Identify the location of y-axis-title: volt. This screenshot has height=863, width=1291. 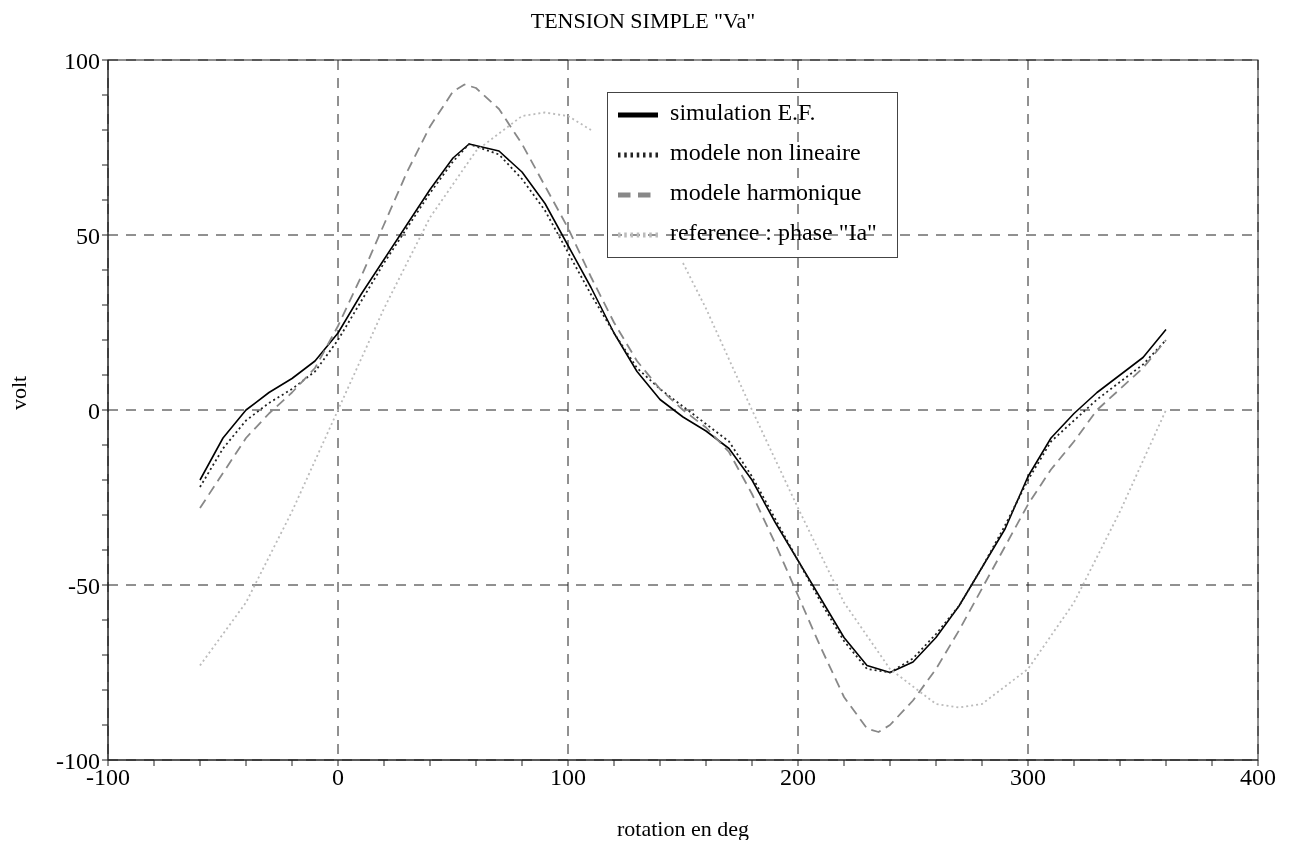
(18, 392).